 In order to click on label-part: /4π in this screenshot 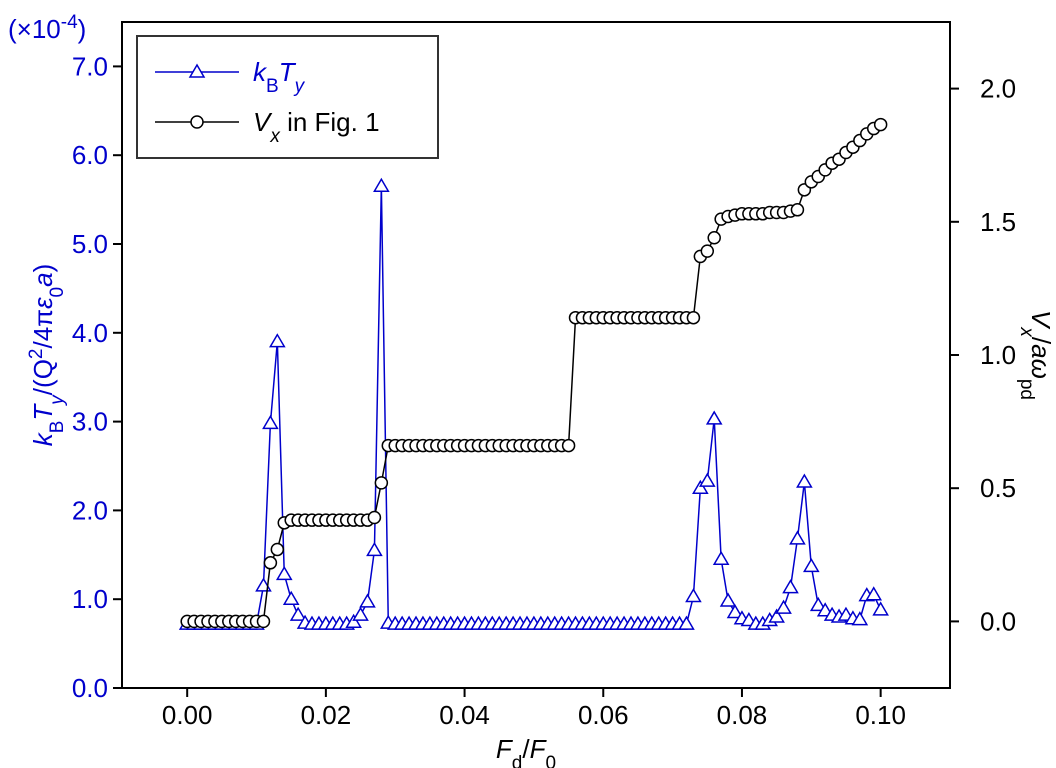, I will do `click(43, 329)`.